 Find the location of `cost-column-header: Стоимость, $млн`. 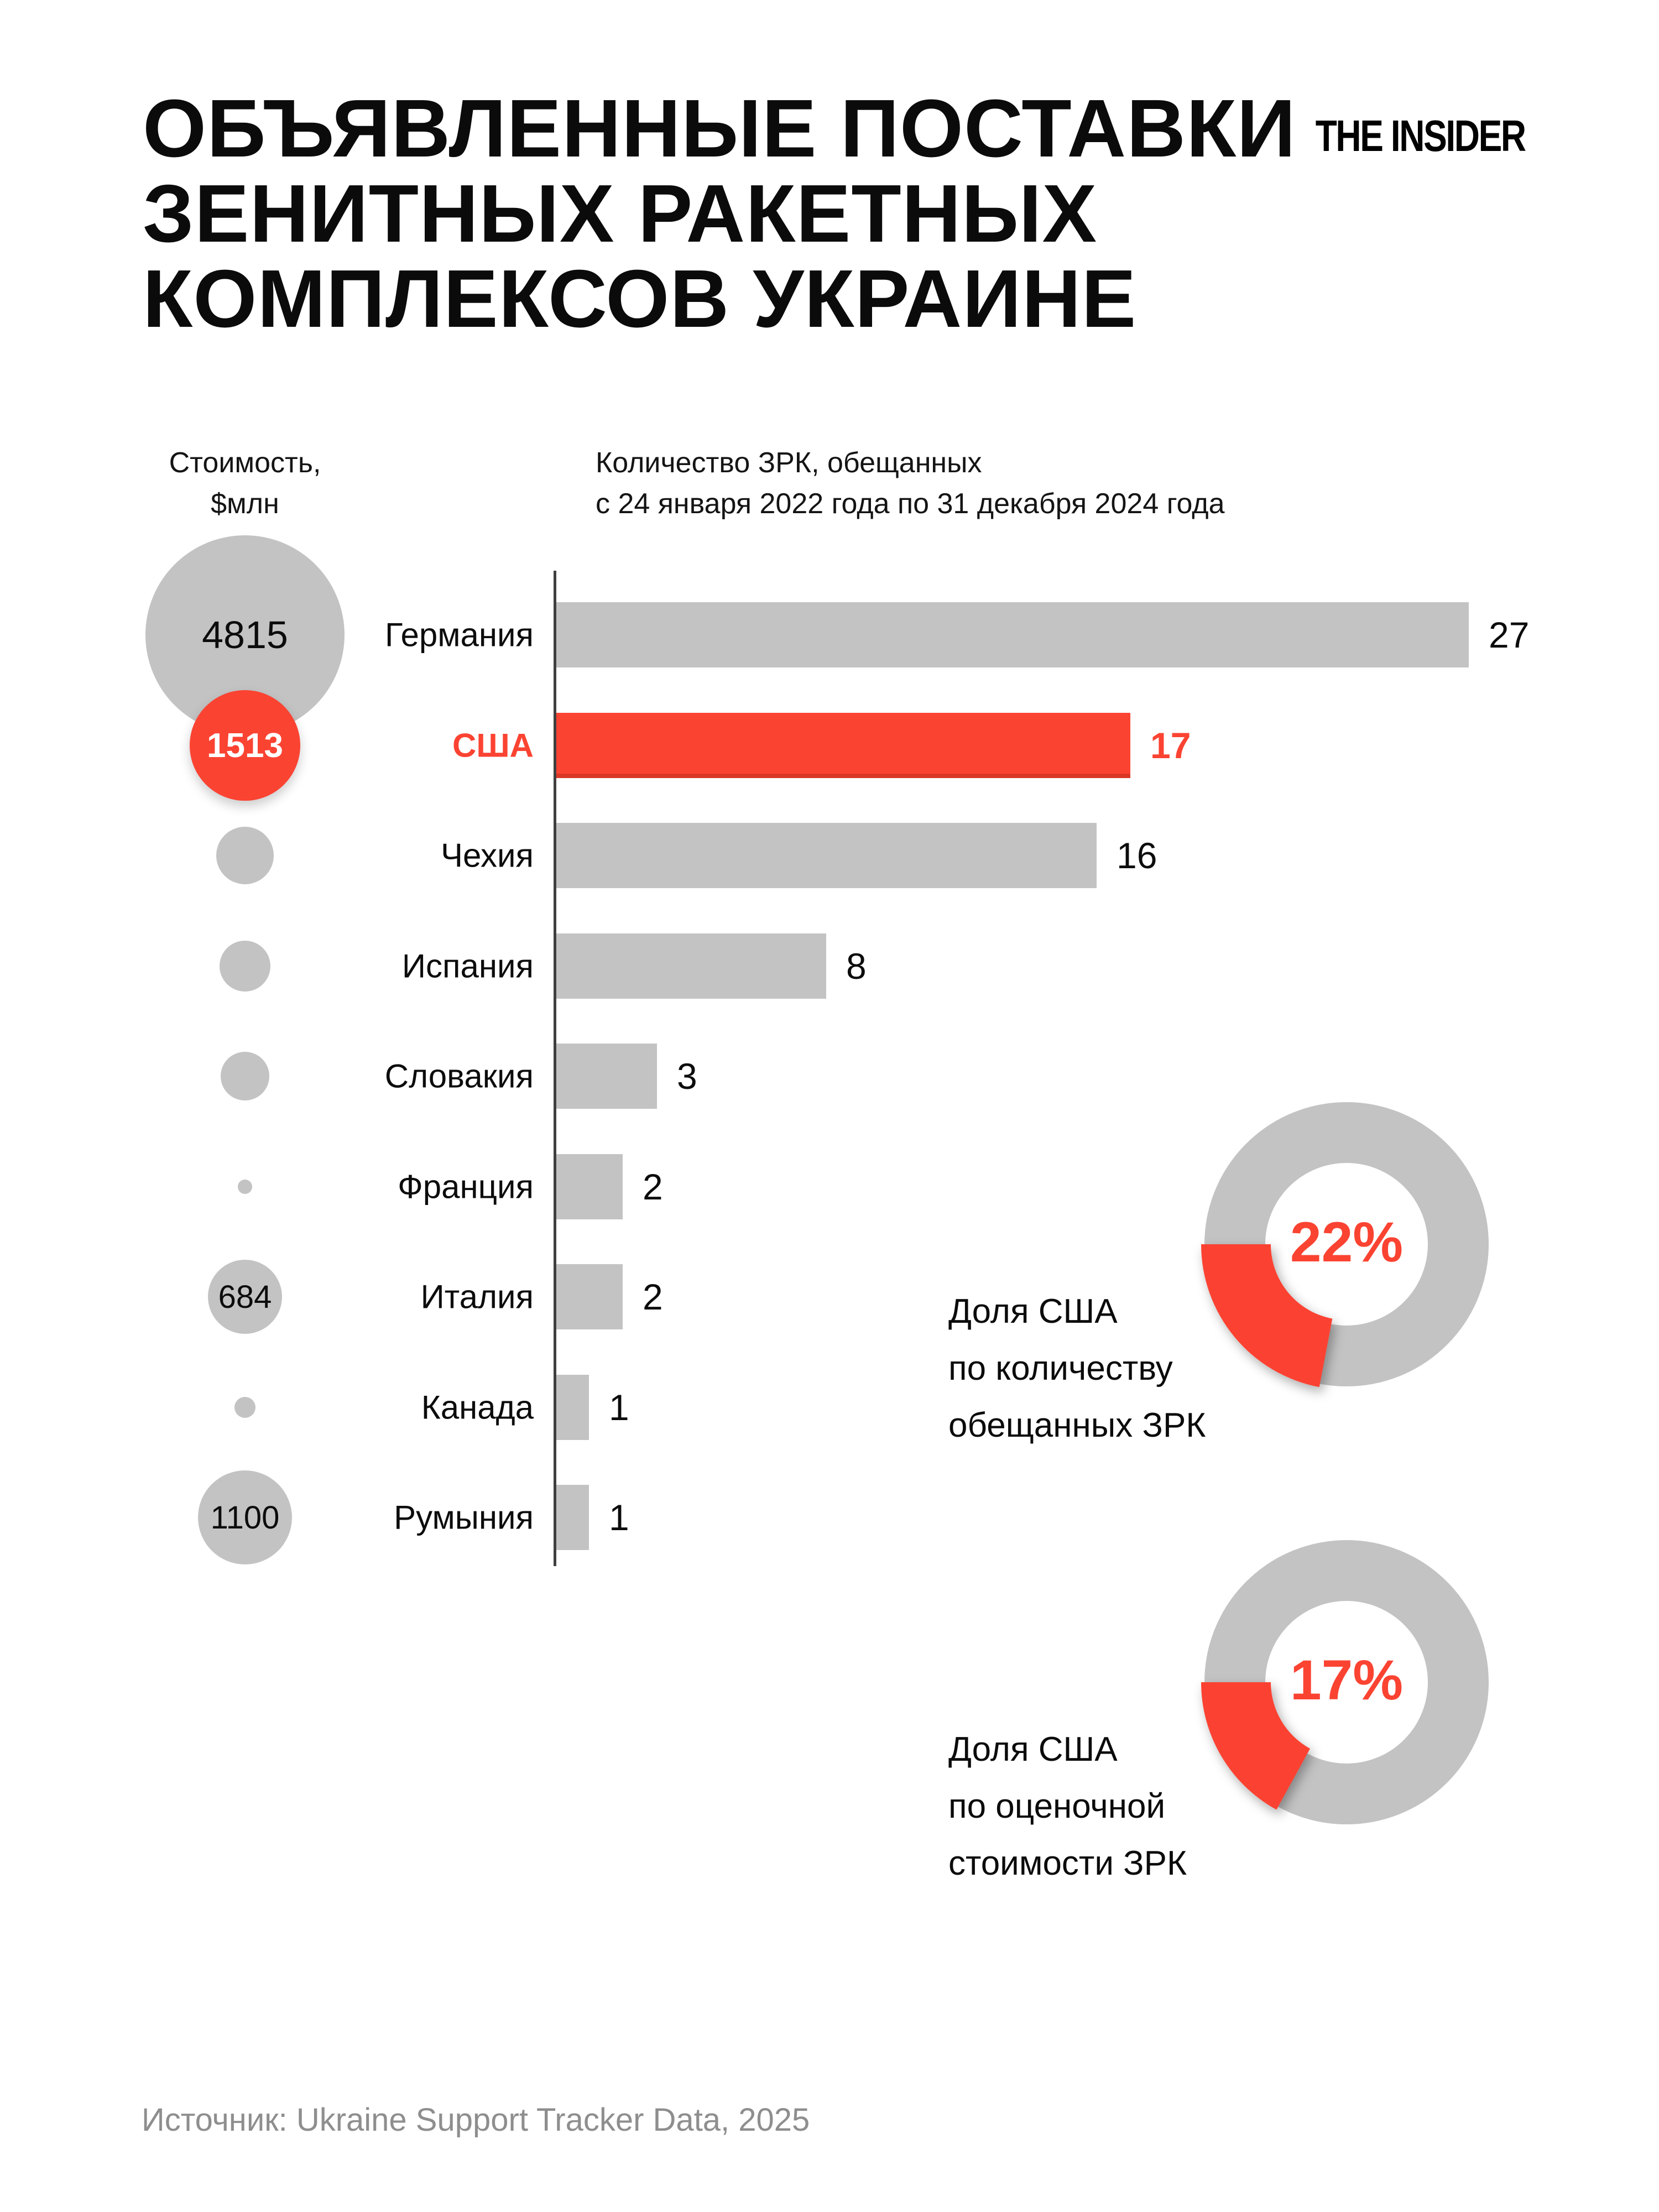

cost-column-header: Стоимость, $млн is located at coordinates (245, 483).